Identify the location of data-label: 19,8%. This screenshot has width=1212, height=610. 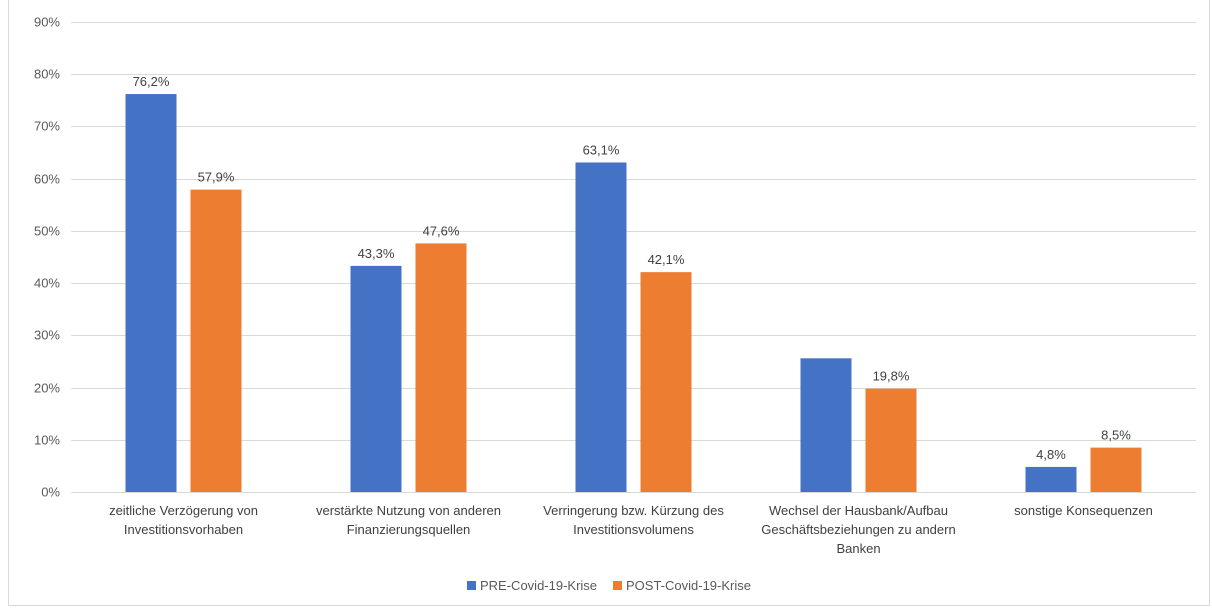
(891, 376).